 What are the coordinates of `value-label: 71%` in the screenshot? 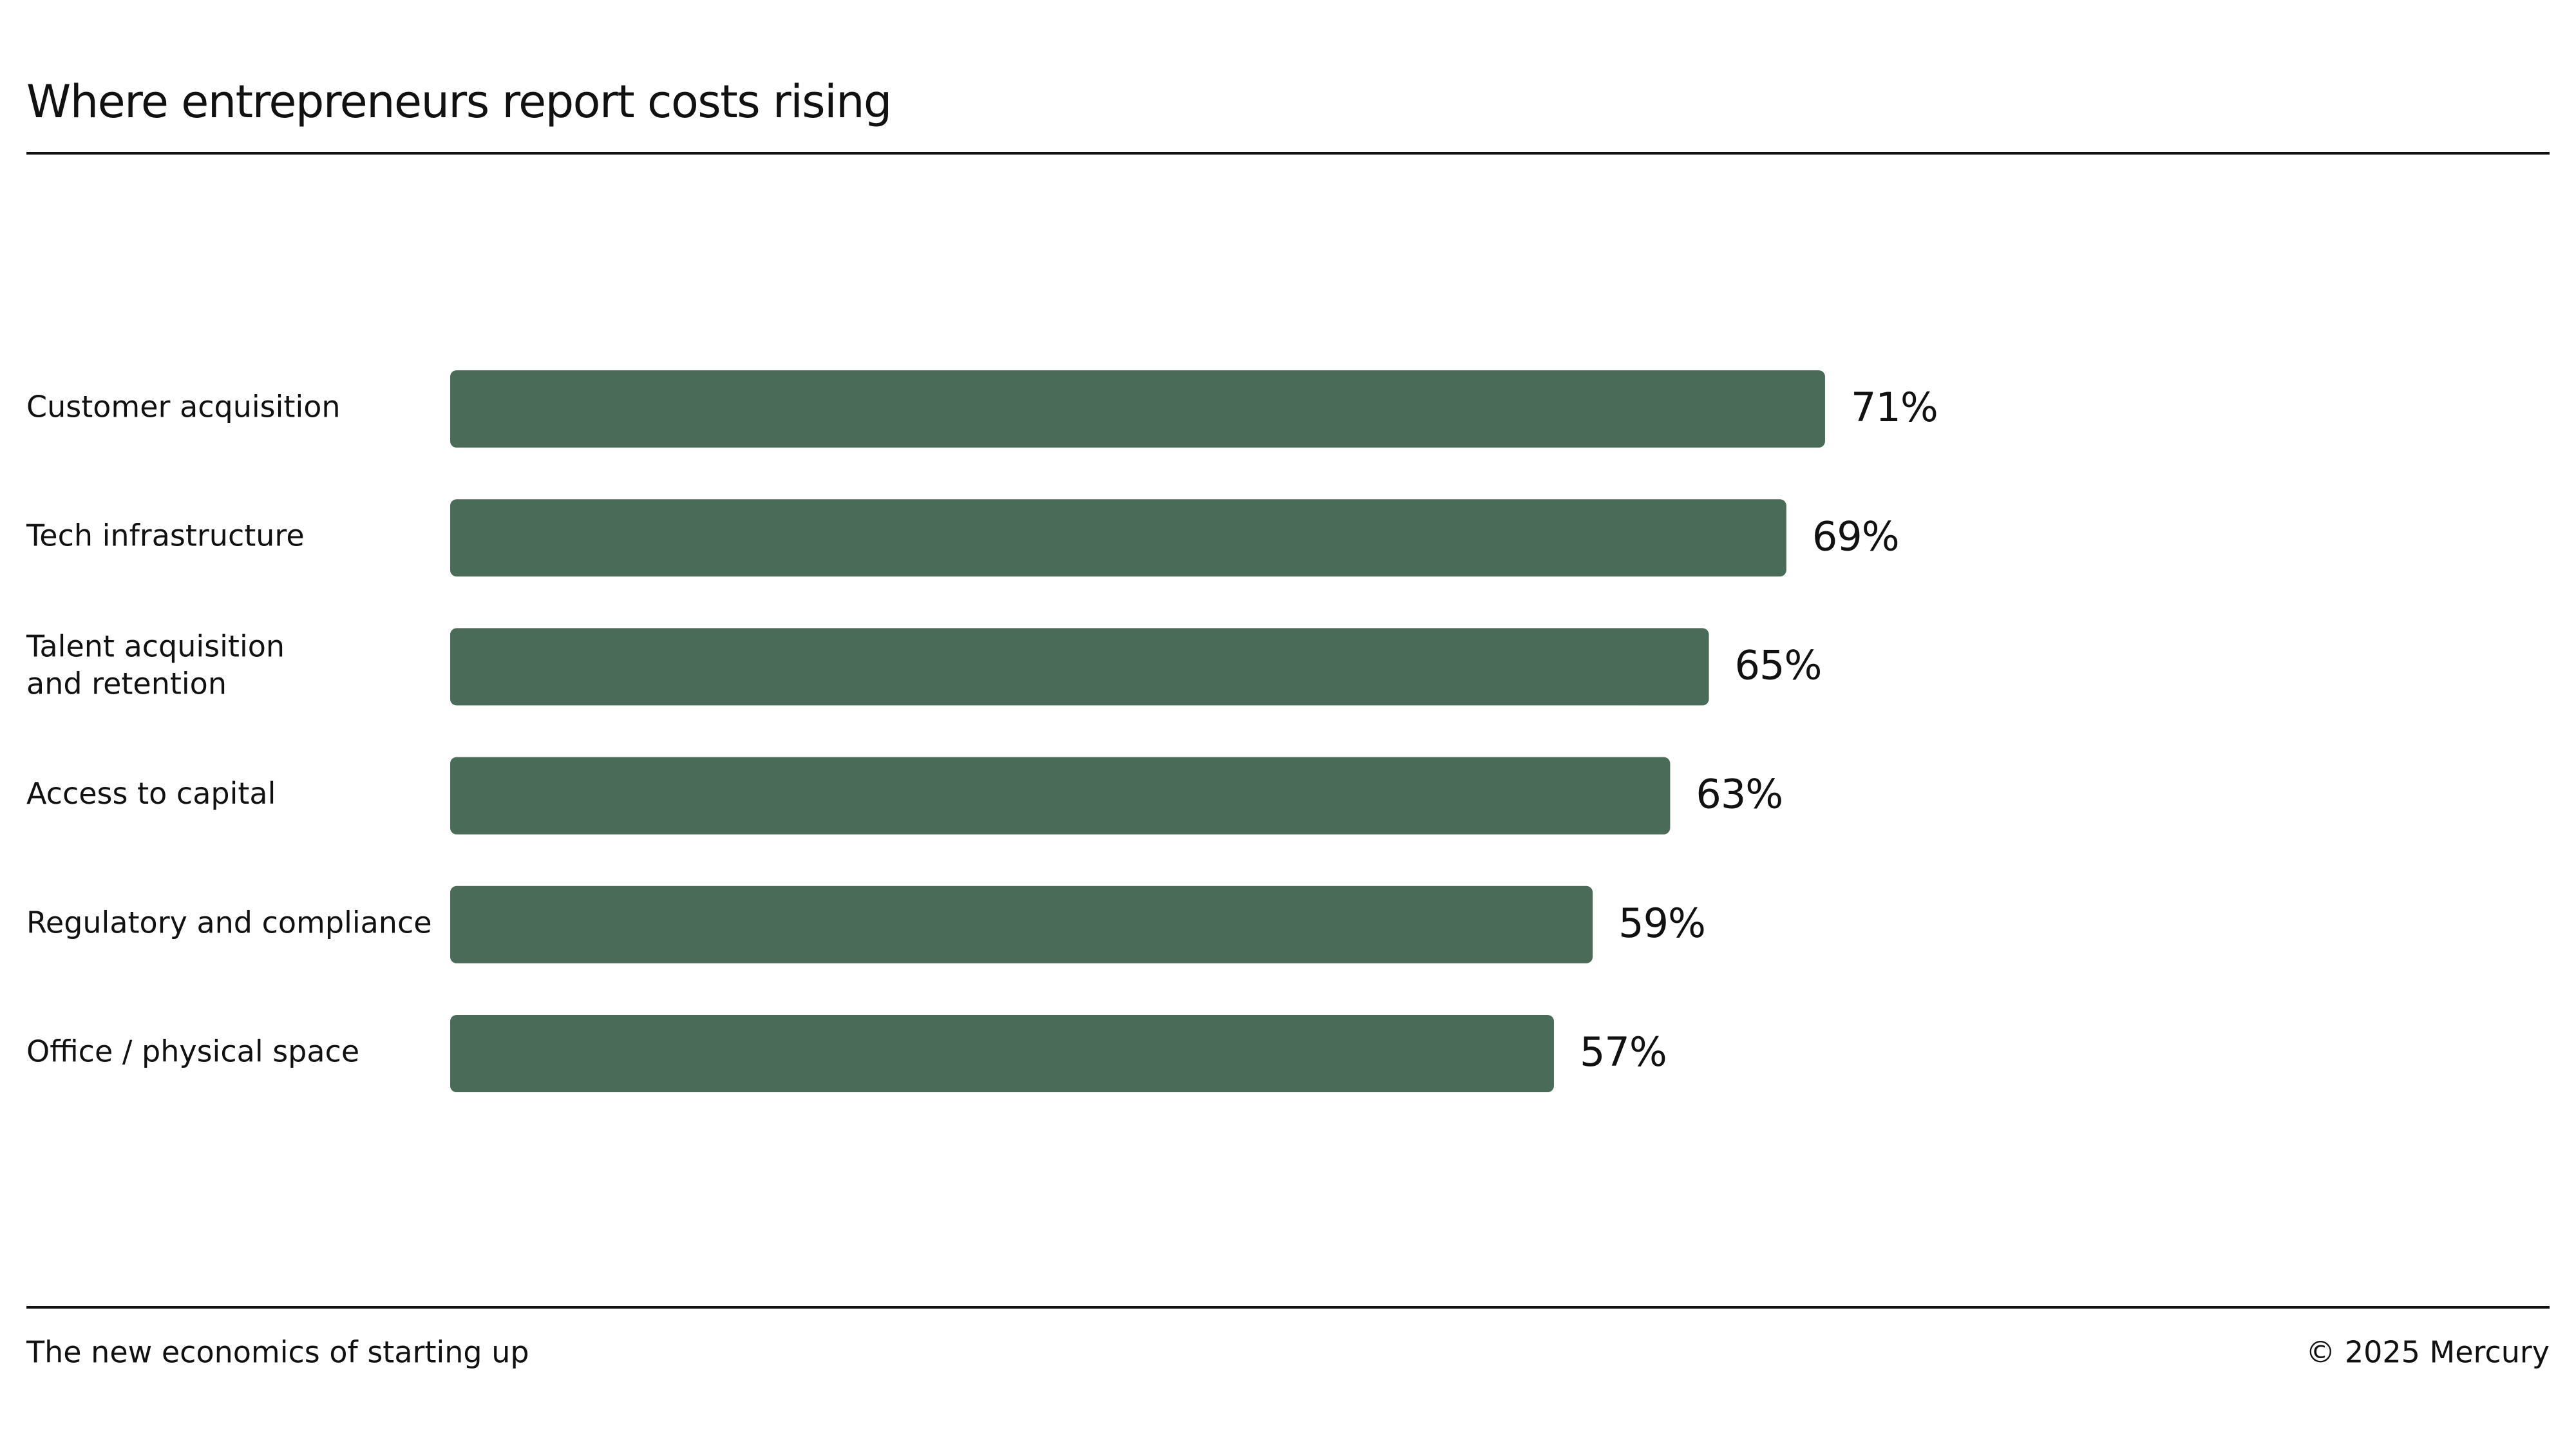 It's located at (1894, 407).